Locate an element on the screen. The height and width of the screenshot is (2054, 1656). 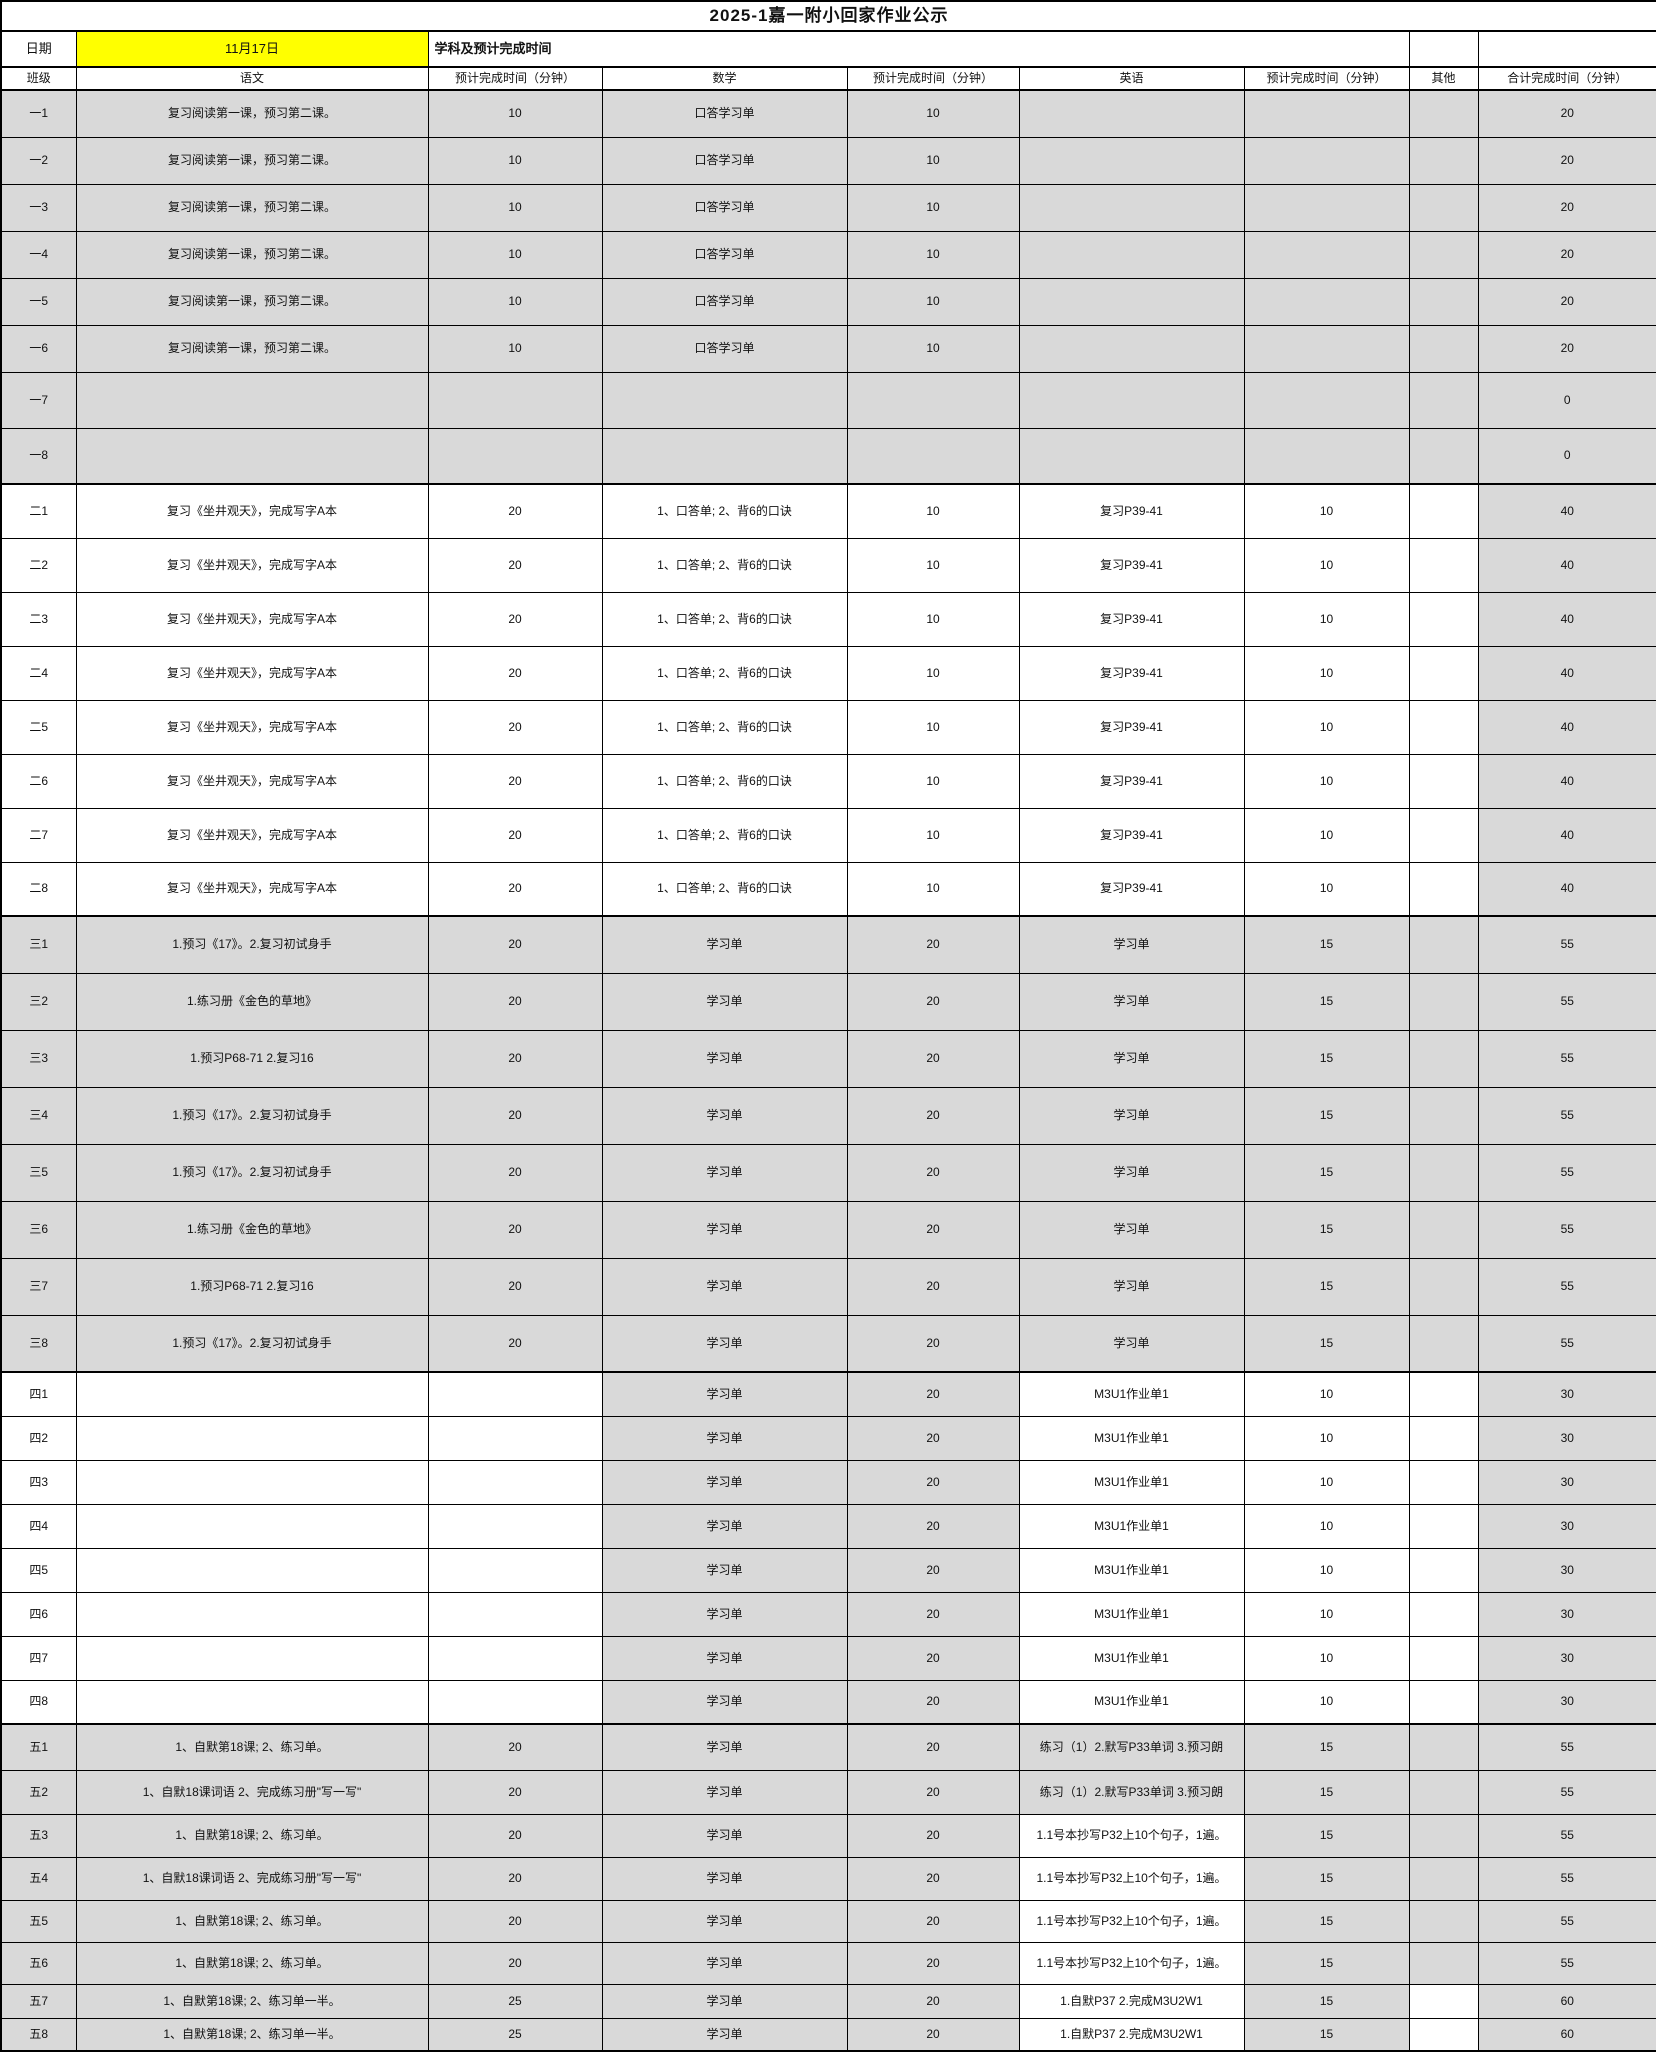
cell-english: 复习P39-41 is located at coordinates (1131, 619).